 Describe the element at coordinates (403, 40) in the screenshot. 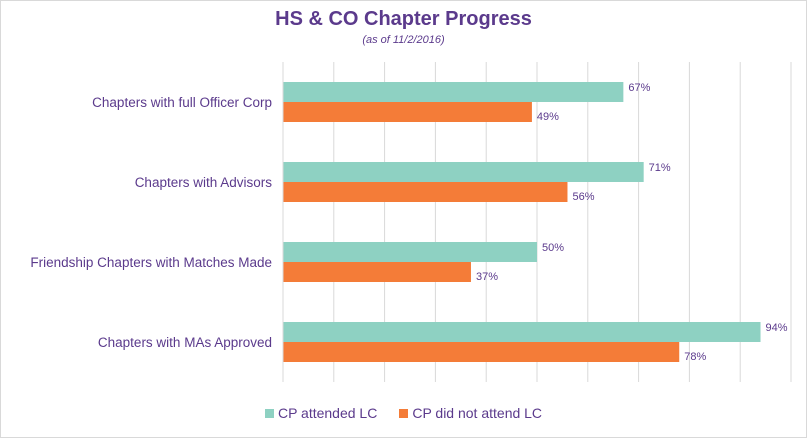

I see `chart-subtitle: (as of 11/2/2016)` at that location.